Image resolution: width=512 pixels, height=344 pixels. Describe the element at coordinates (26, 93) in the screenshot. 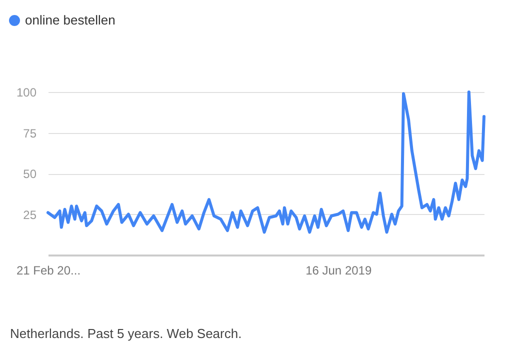

I see `y-tick-label: 100` at that location.